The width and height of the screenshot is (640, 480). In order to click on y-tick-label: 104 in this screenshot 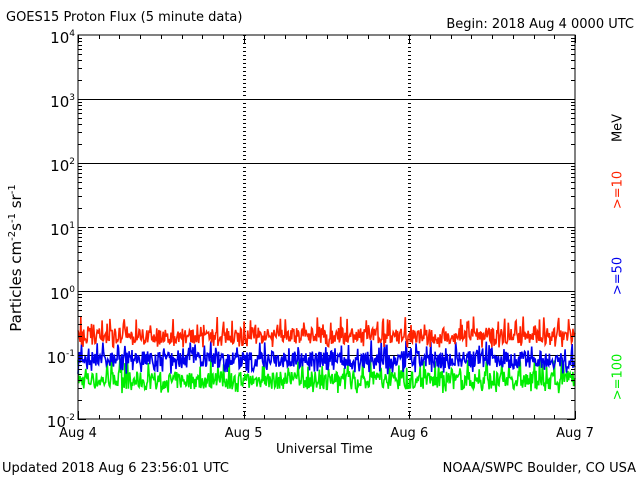, I will do `click(62, 38)`.